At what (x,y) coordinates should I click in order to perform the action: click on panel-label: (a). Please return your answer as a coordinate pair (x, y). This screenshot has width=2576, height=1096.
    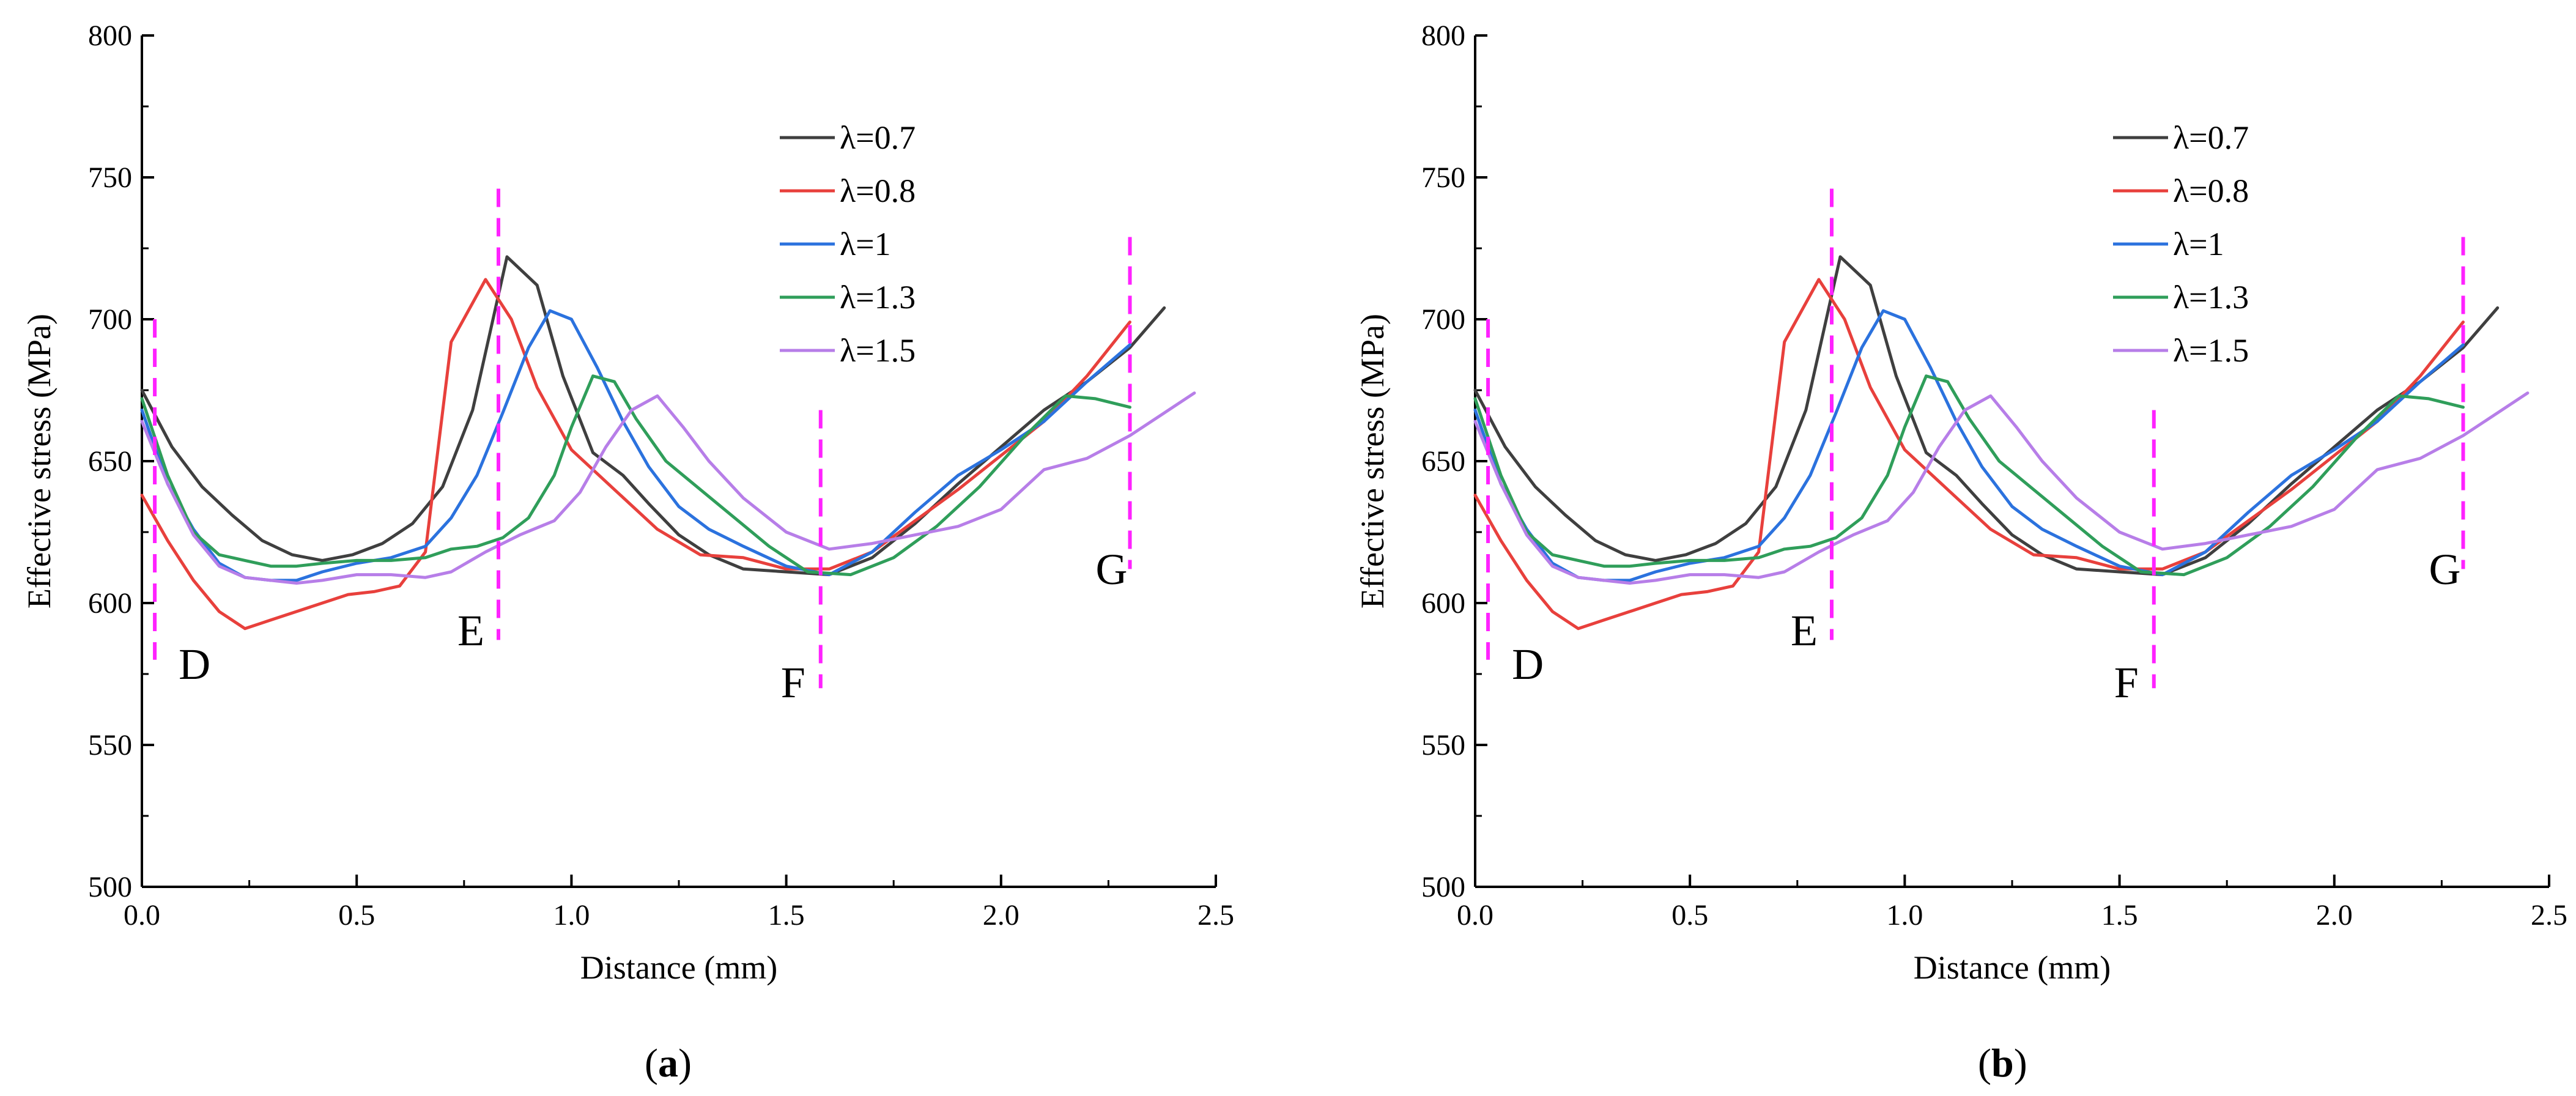
    Looking at the image, I should click on (668, 1064).